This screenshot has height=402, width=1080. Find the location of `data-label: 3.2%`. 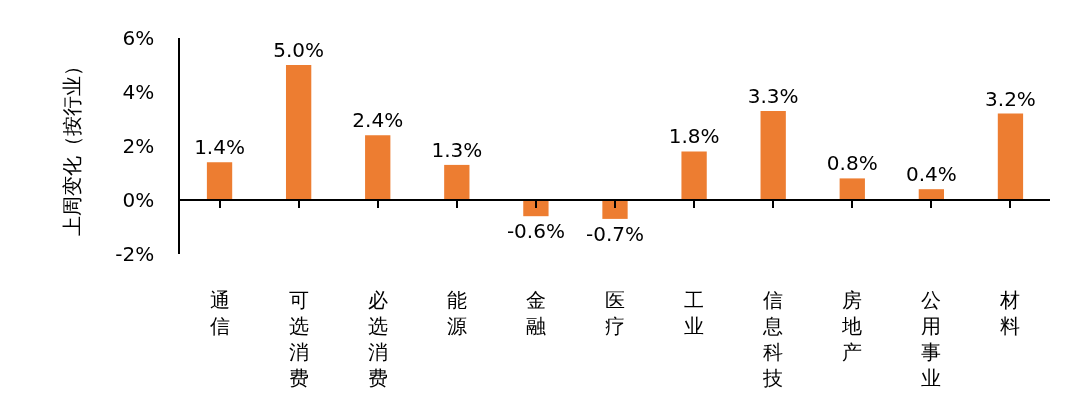

data-label: 3.2% is located at coordinates (1010, 98).